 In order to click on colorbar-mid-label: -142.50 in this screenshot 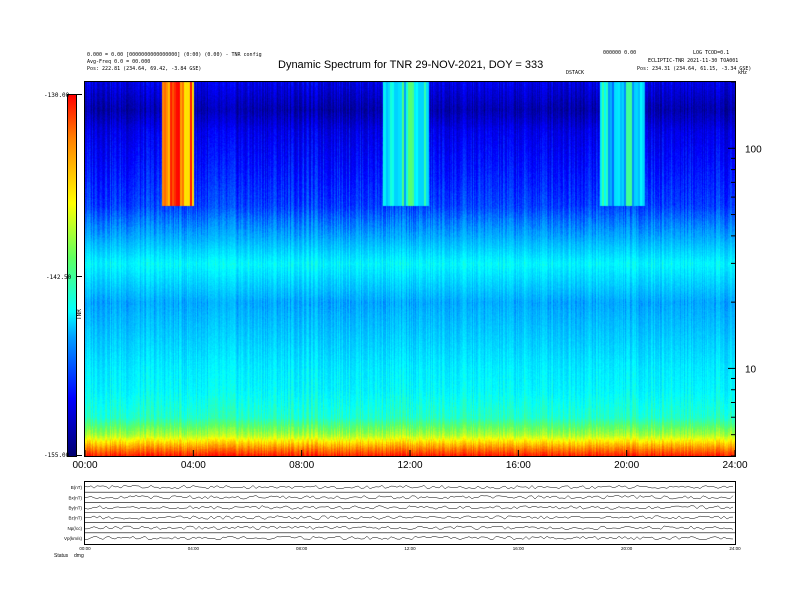, I will do `click(59, 277)`.